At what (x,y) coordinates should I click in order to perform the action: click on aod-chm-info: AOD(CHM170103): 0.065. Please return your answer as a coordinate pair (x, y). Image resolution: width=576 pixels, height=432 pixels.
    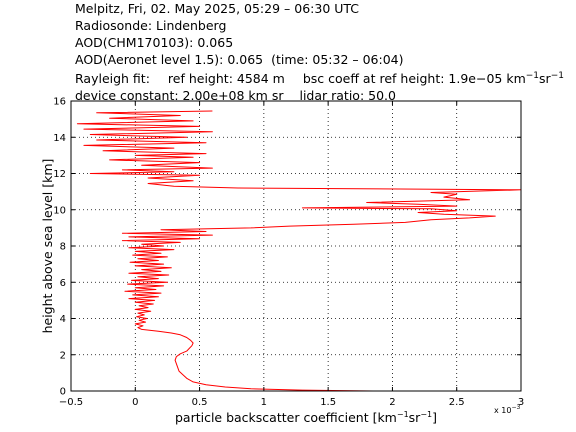
    Looking at the image, I should click on (154, 42).